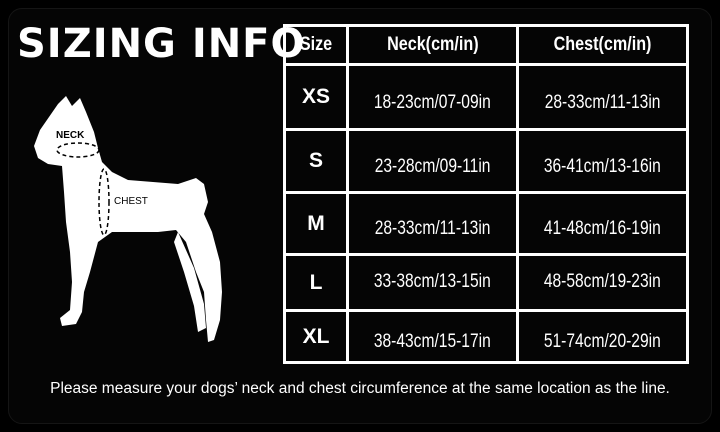 Image resolution: width=720 pixels, height=432 pixels. Describe the element at coordinates (316, 161) in the screenshot. I see `size-cell: S` at that location.